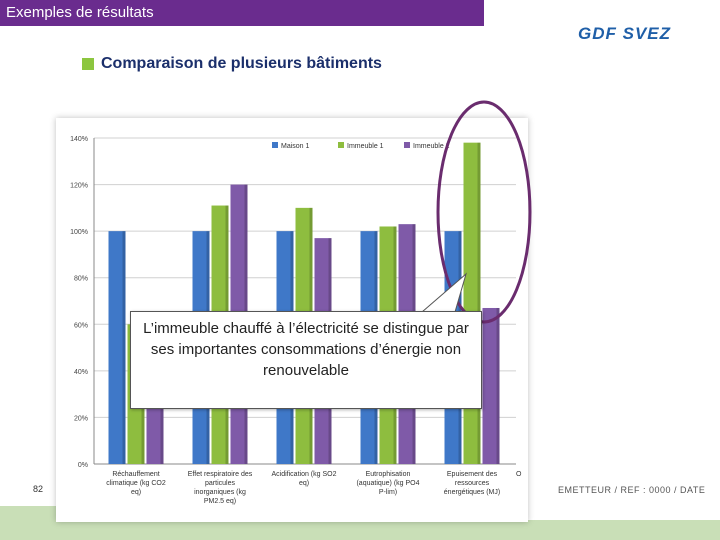 The width and height of the screenshot is (720, 540). Describe the element at coordinates (81, 325) in the screenshot. I see `y-tick-label: 60%` at that location.